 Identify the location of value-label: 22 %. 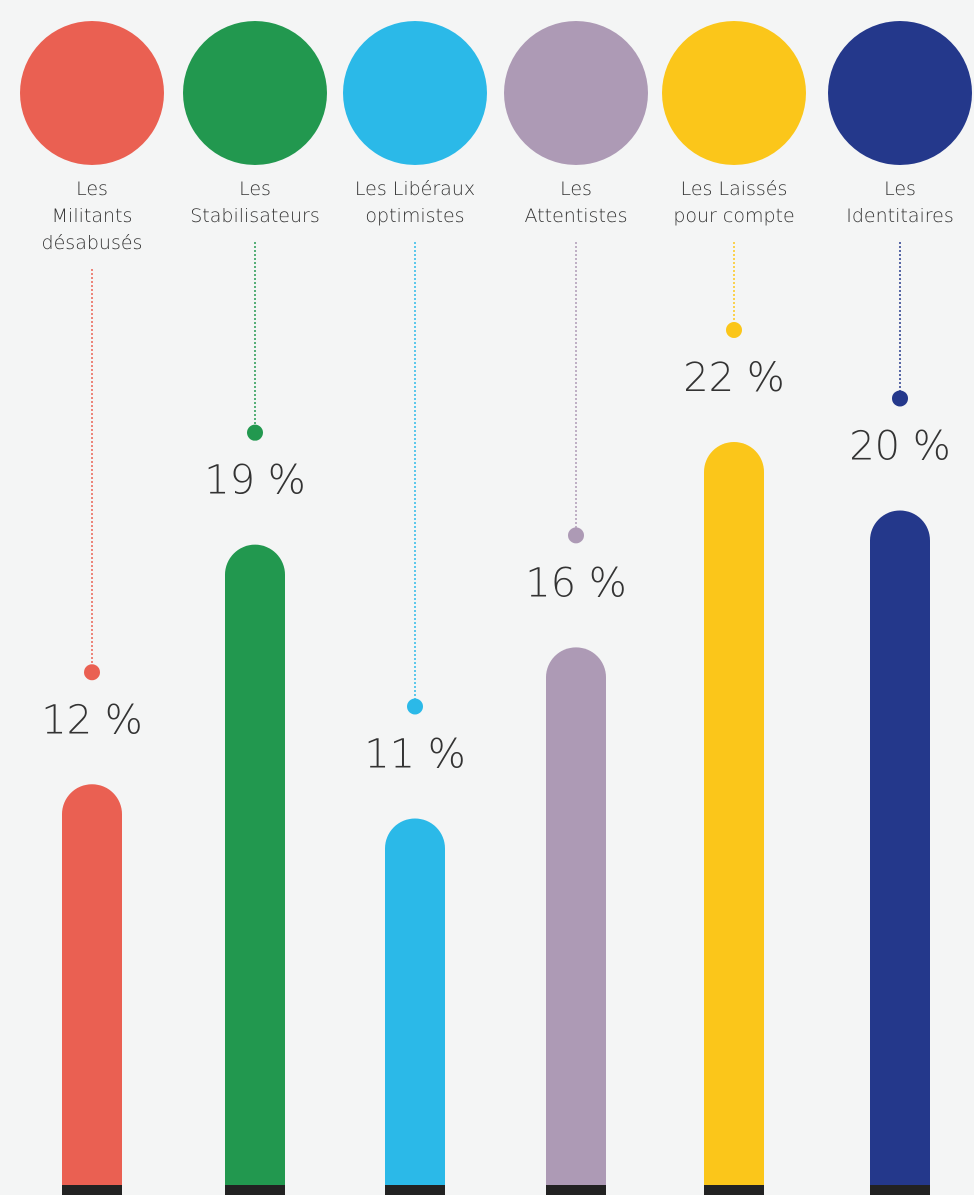
(734, 378).